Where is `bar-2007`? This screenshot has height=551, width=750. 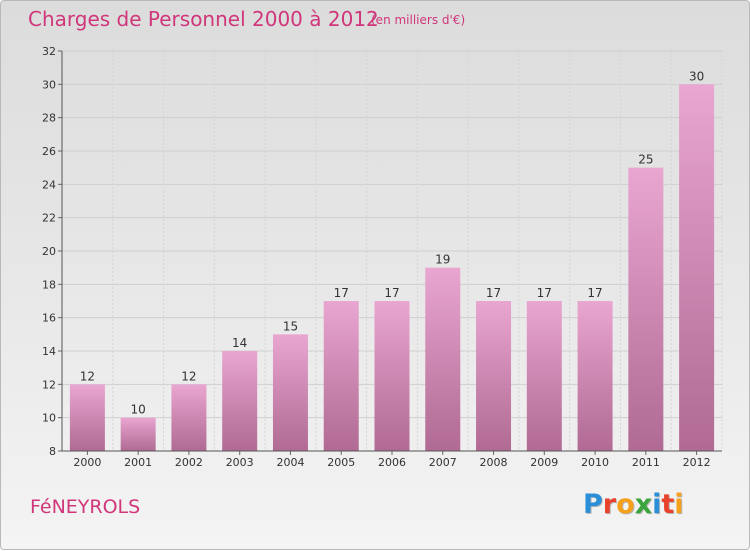
bar-2007 is located at coordinates (443, 359).